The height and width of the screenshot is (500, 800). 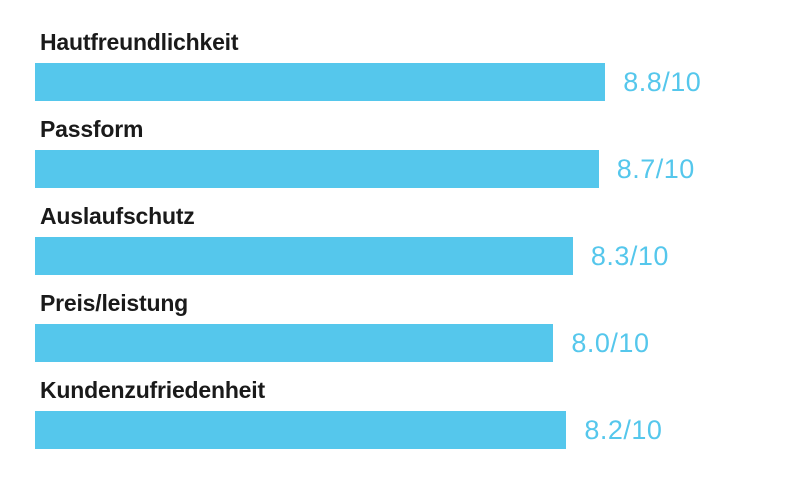 What do you see at coordinates (117, 216) in the screenshot?
I see `rating-label: Auslaufschutz` at bounding box center [117, 216].